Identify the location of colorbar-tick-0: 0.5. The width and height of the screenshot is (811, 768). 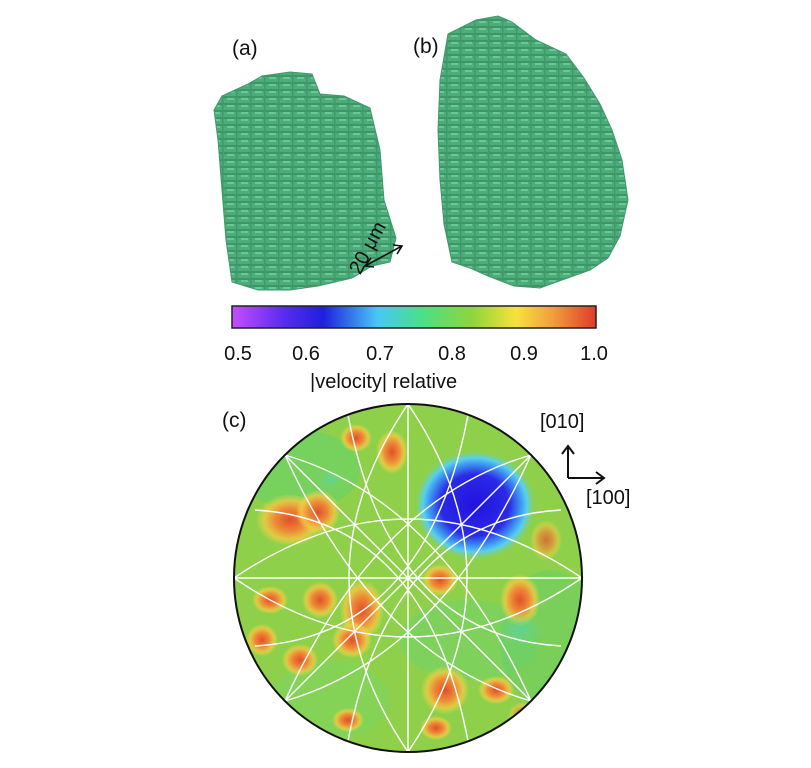
(238, 354).